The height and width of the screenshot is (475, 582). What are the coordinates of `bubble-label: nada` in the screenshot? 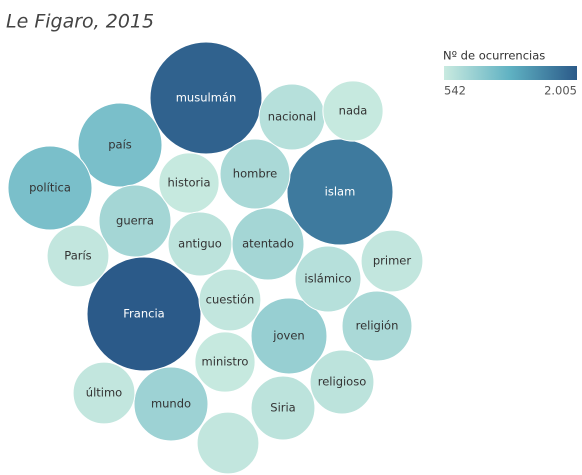 It's located at (353, 111).